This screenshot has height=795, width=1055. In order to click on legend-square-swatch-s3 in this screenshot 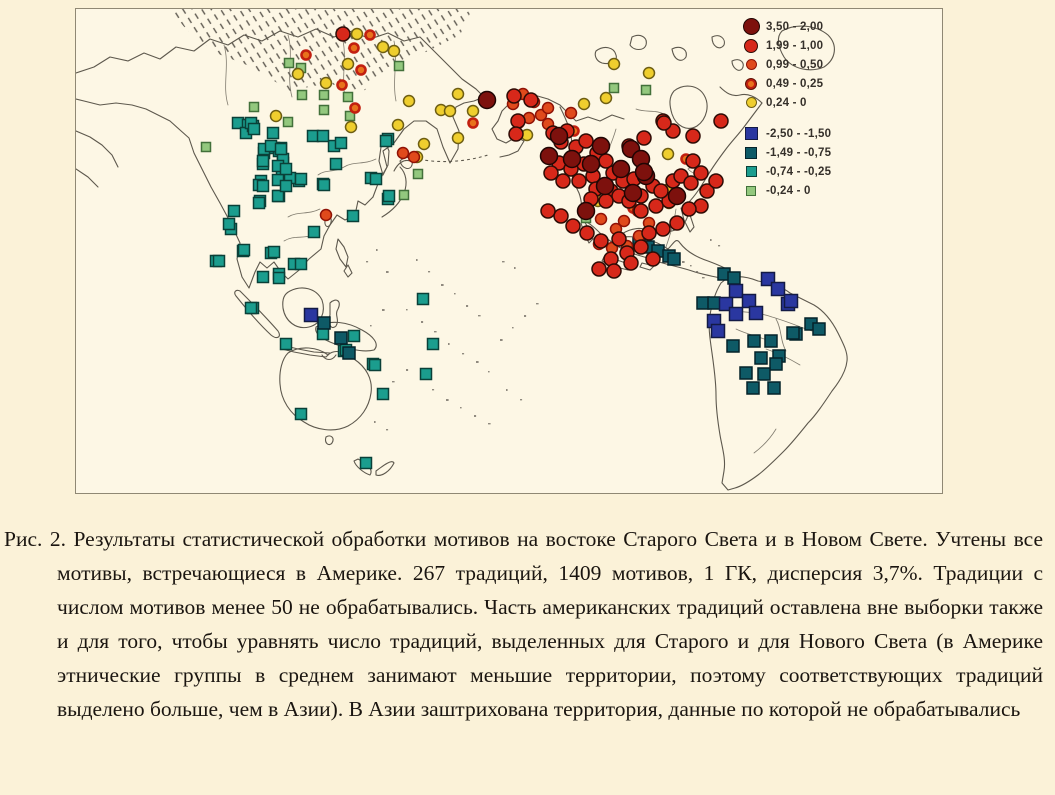, I will do `click(751, 171)`.